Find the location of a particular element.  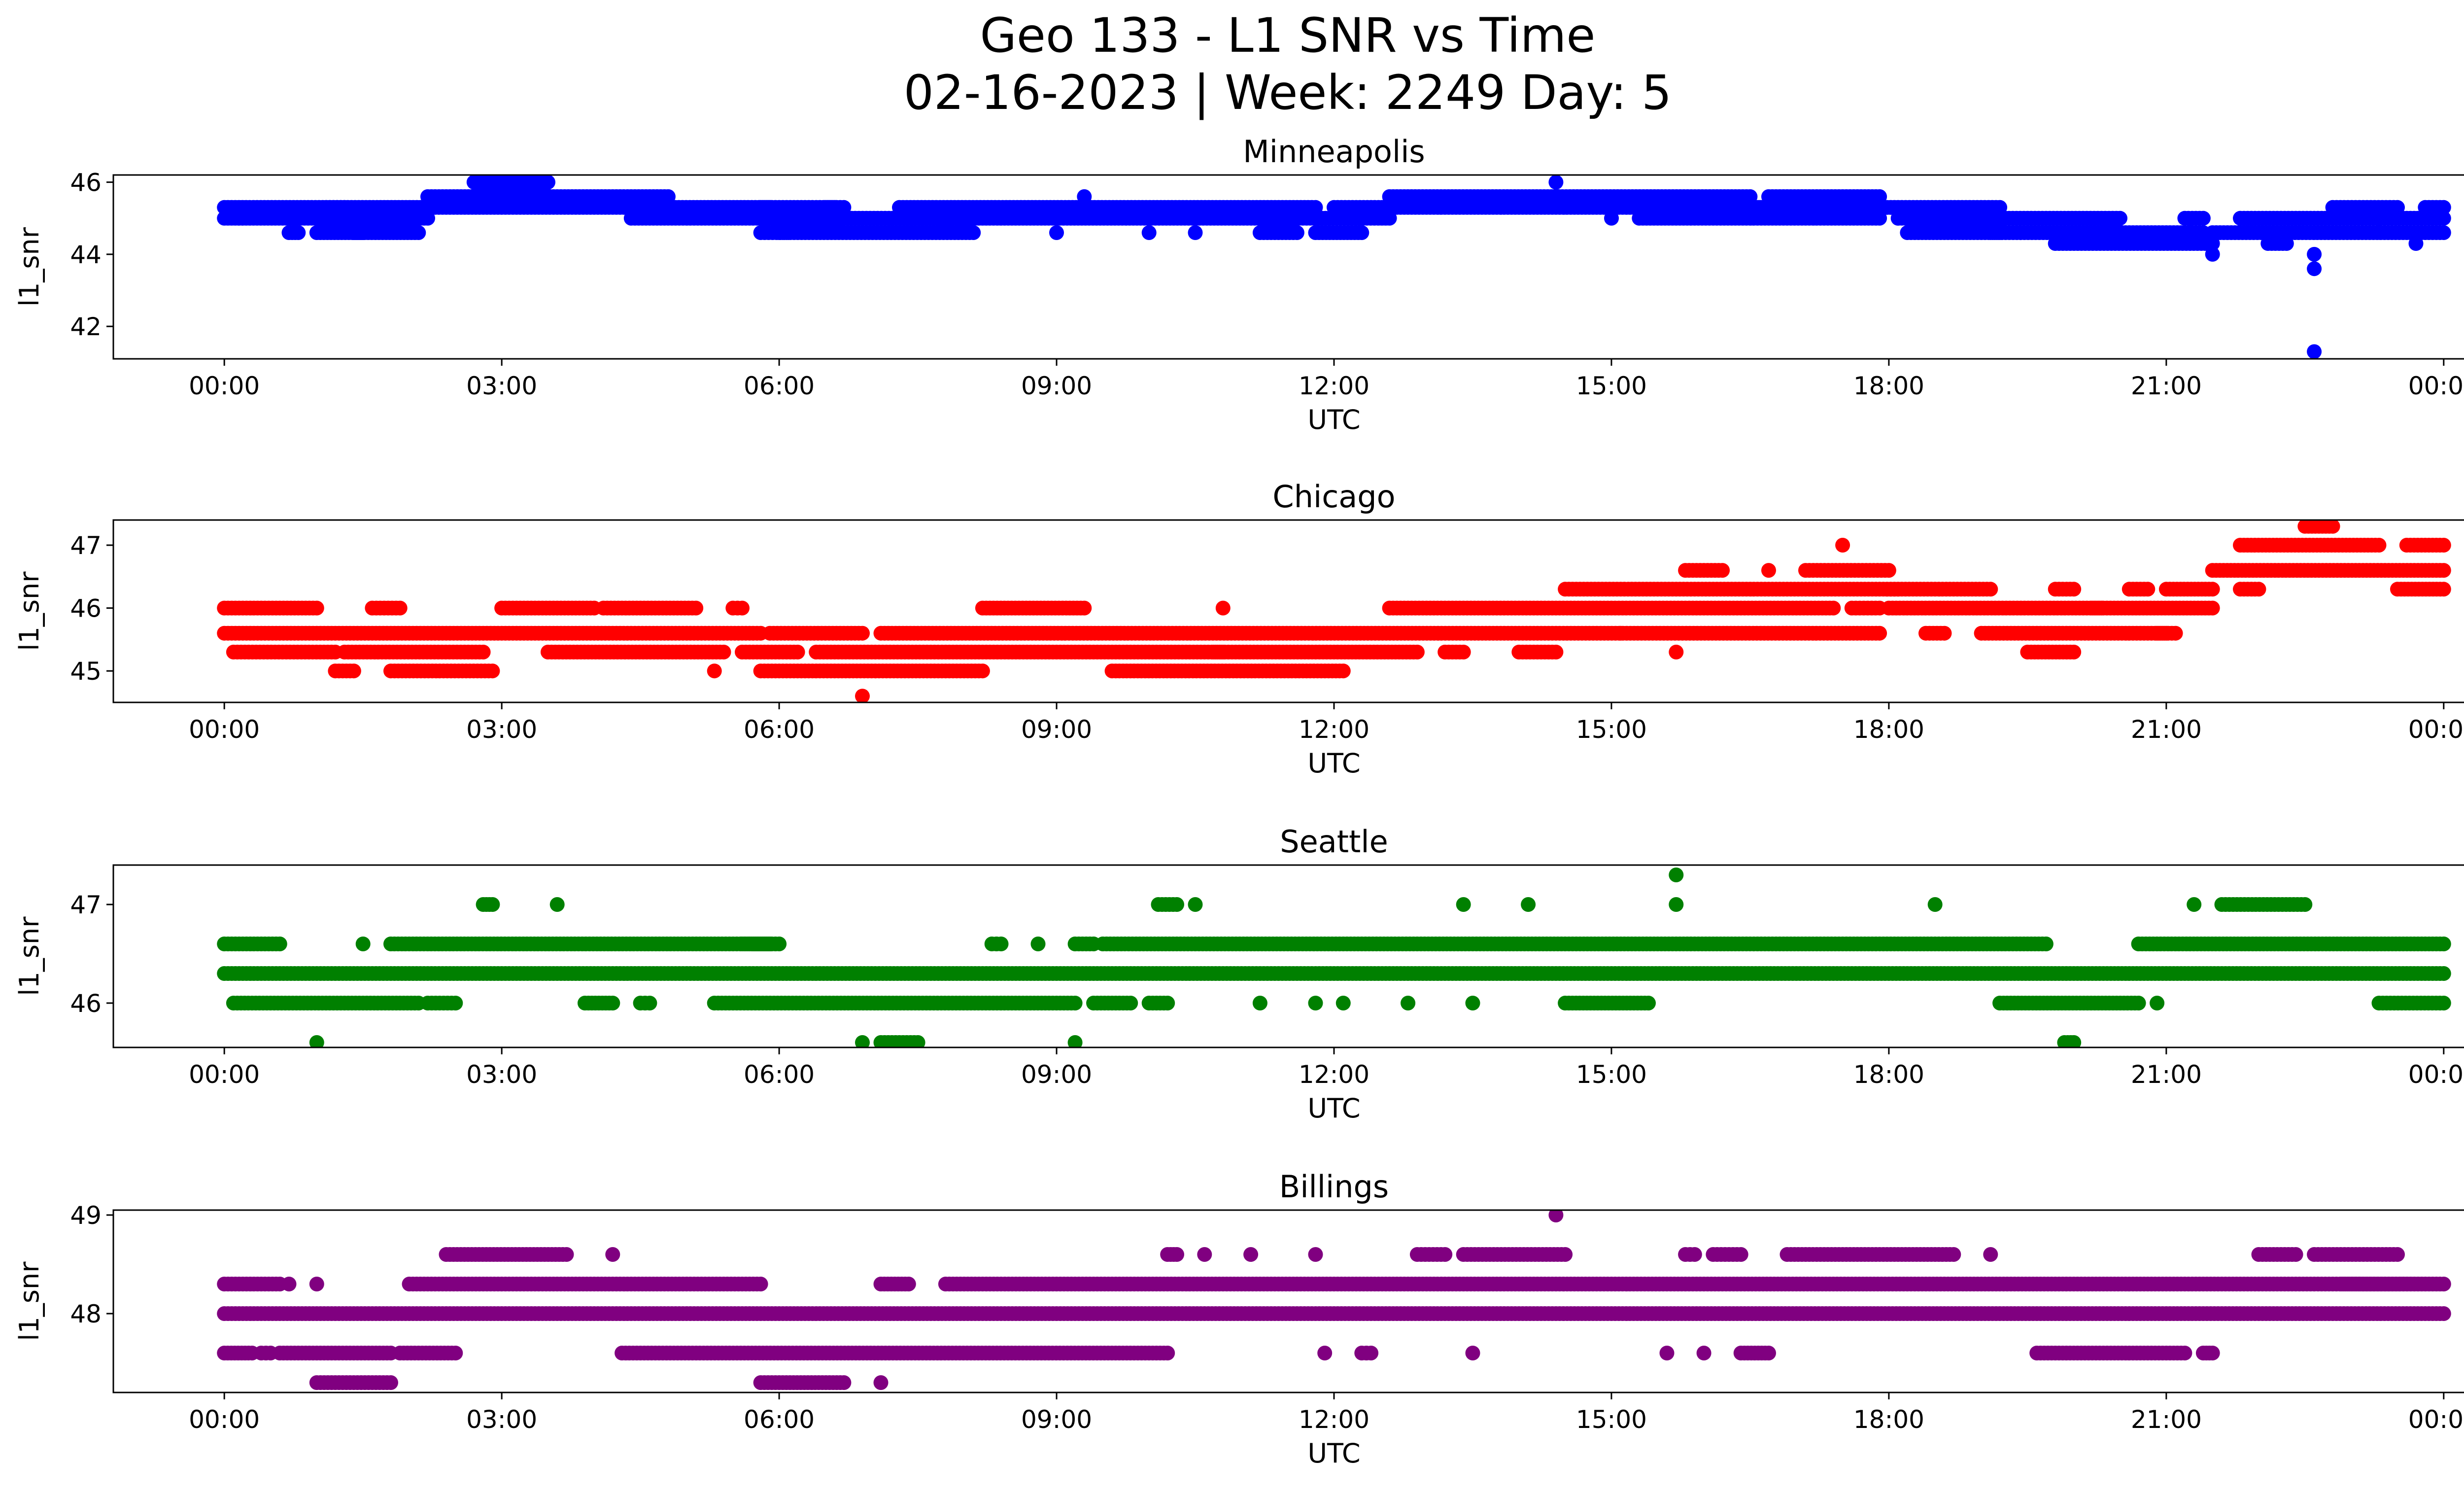

y-tick-label: 49 is located at coordinates (86, 1215).